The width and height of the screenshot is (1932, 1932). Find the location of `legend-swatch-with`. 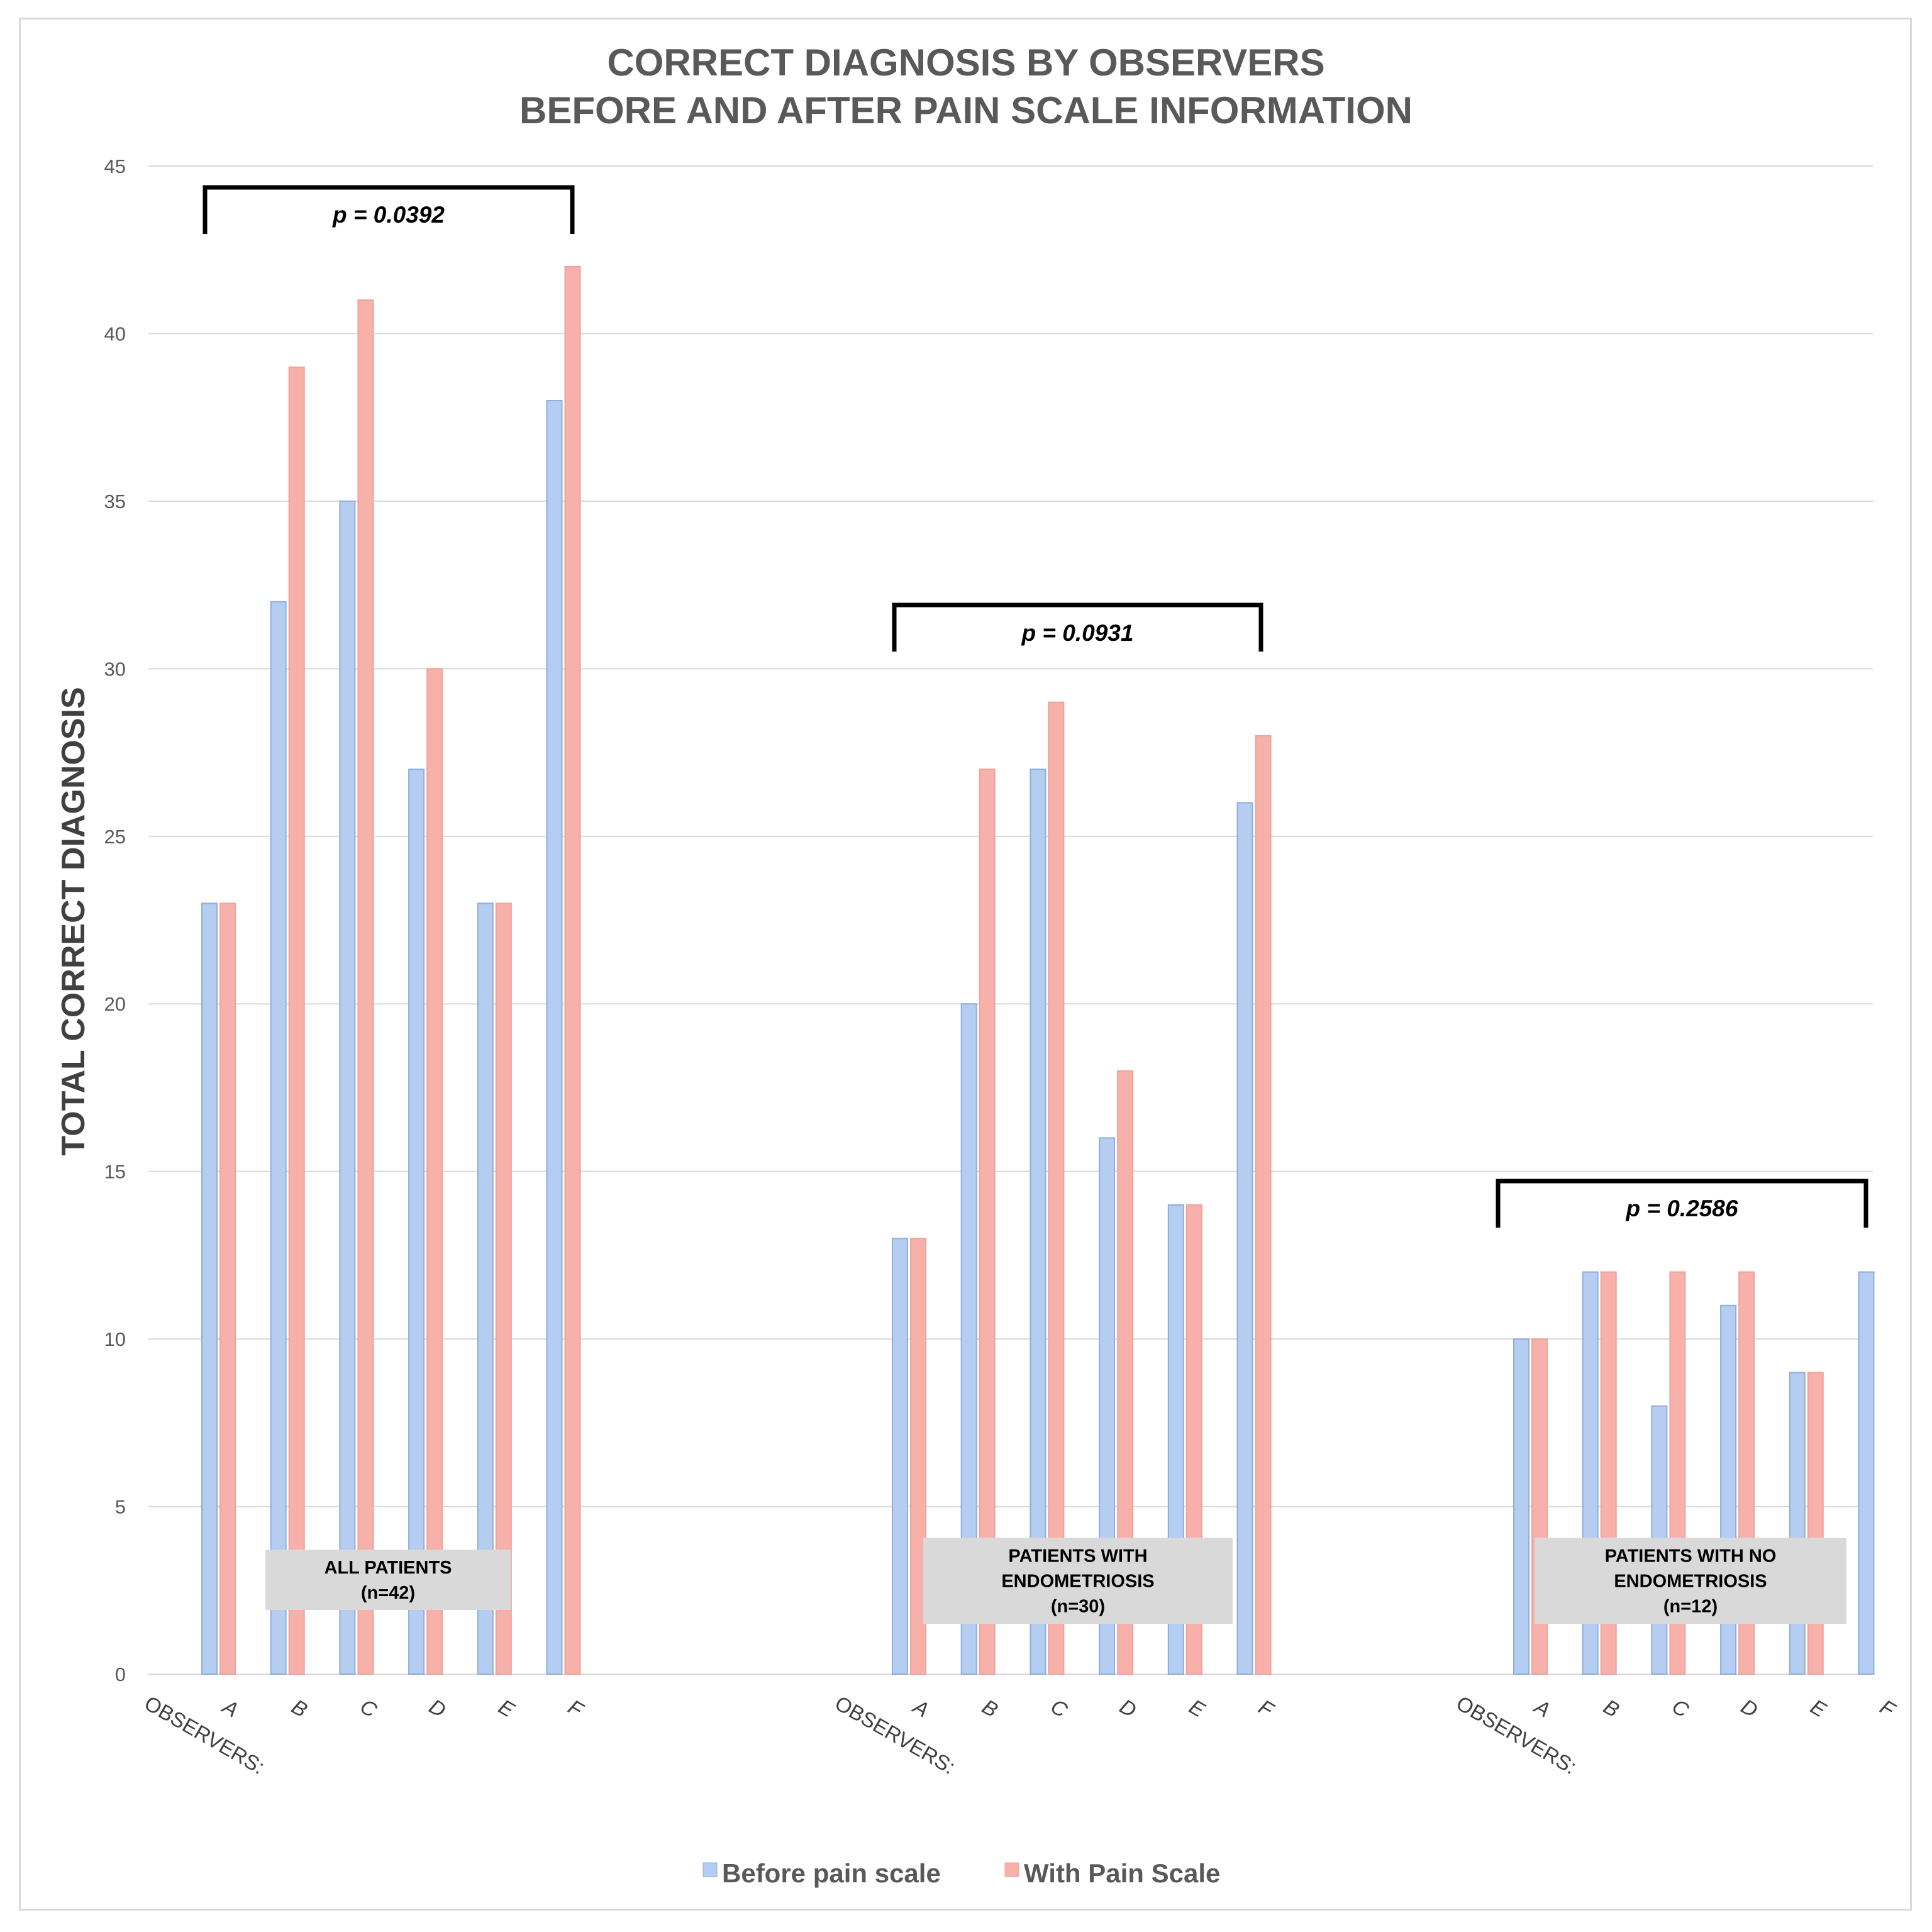

legend-swatch-with is located at coordinates (1011, 1869).